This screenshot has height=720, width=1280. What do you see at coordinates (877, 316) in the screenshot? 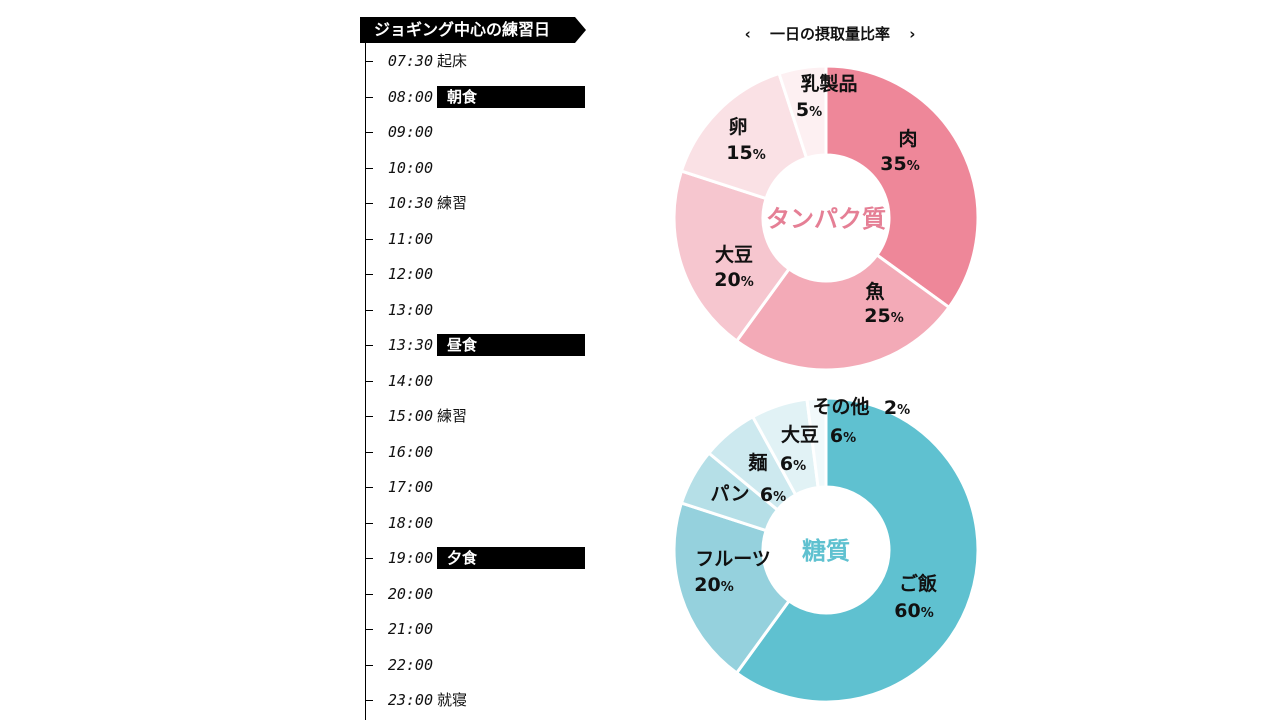
I see `slice-value: 25` at bounding box center [877, 316].